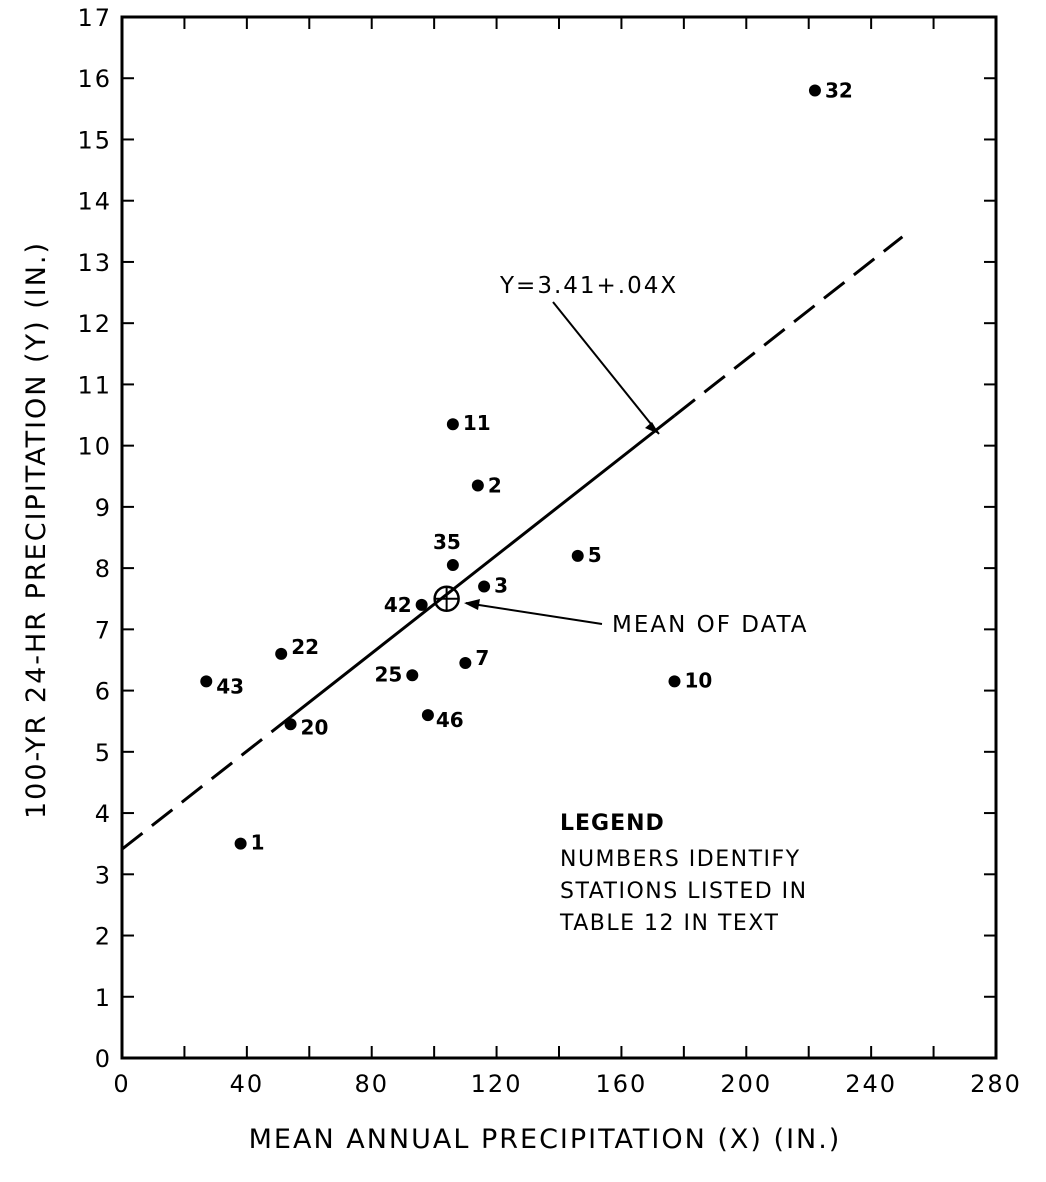 This screenshot has height=1182, width=1046. What do you see at coordinates (103, 998) in the screenshot?
I see `y-tick-label: 1` at bounding box center [103, 998].